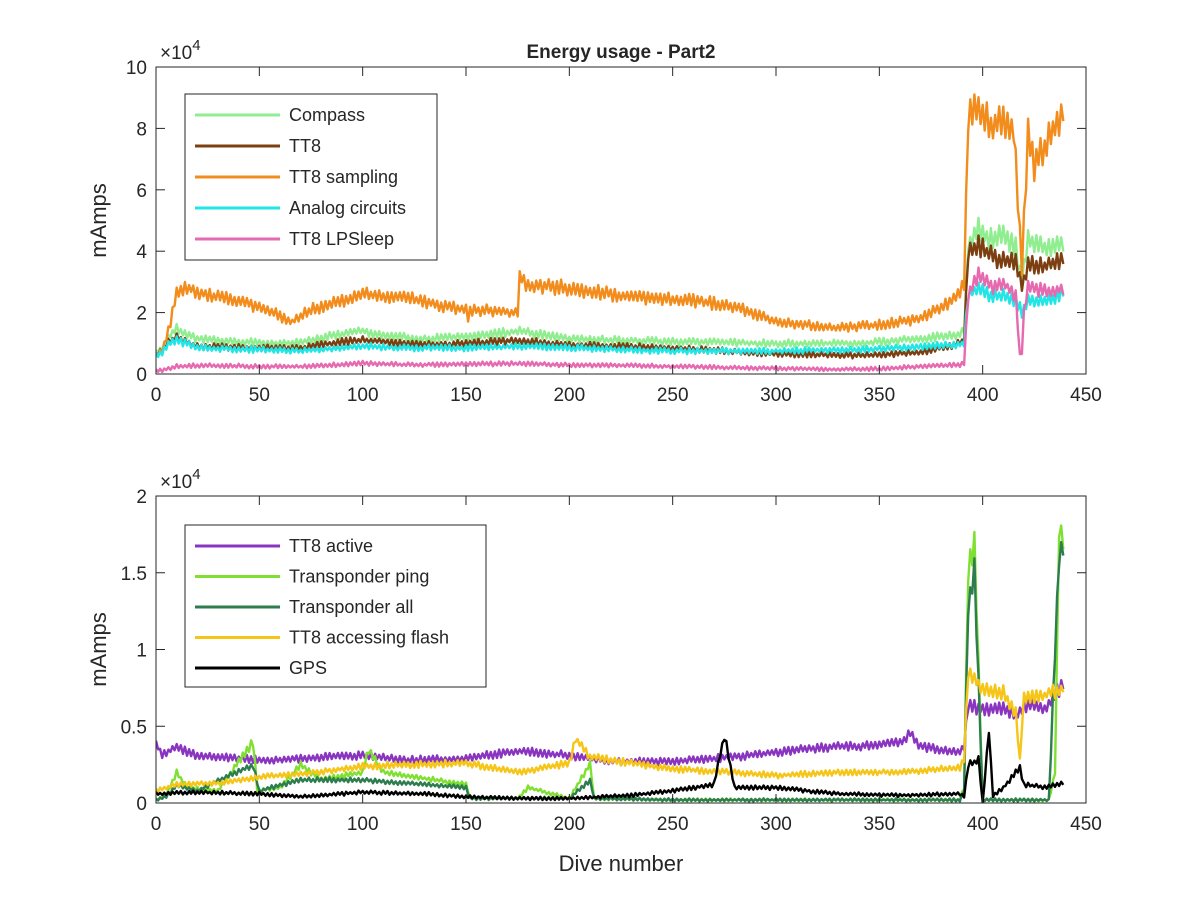  What do you see at coordinates (141, 191) in the screenshot?
I see `y-tick-label: 6` at bounding box center [141, 191].